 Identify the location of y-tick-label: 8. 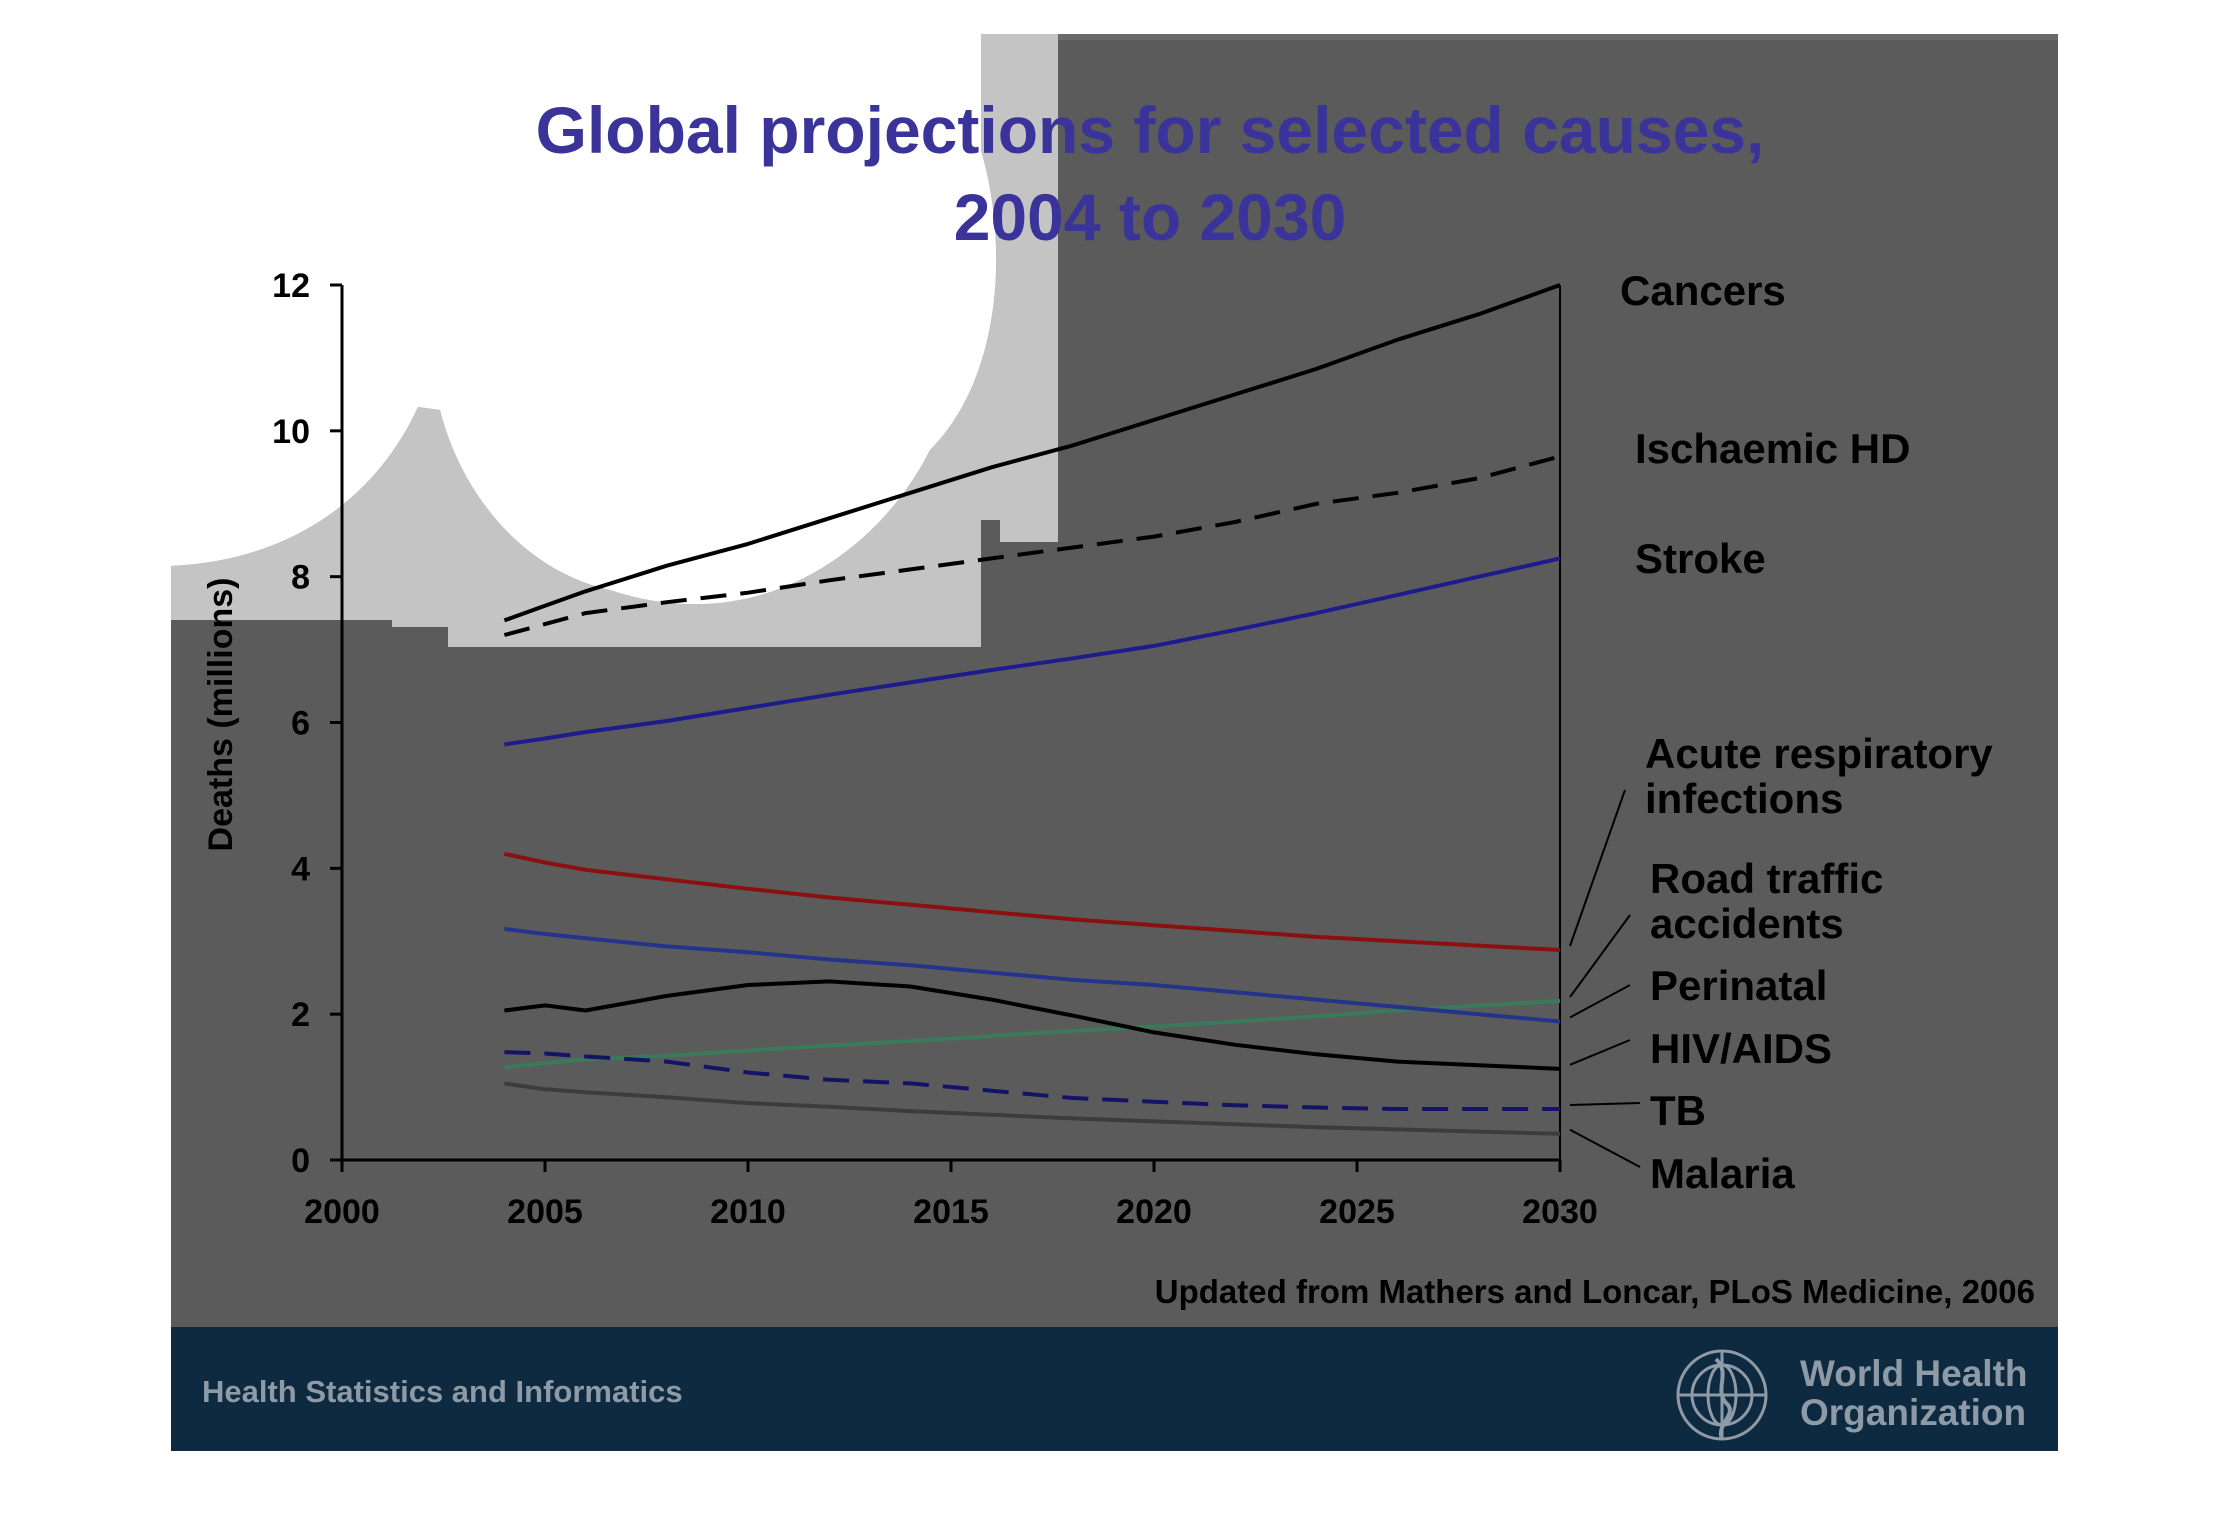
(300, 578).